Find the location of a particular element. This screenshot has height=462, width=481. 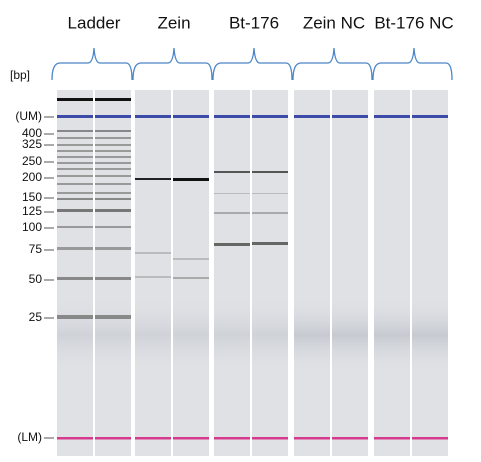

group-label: Zein is located at coordinates (173, 22).